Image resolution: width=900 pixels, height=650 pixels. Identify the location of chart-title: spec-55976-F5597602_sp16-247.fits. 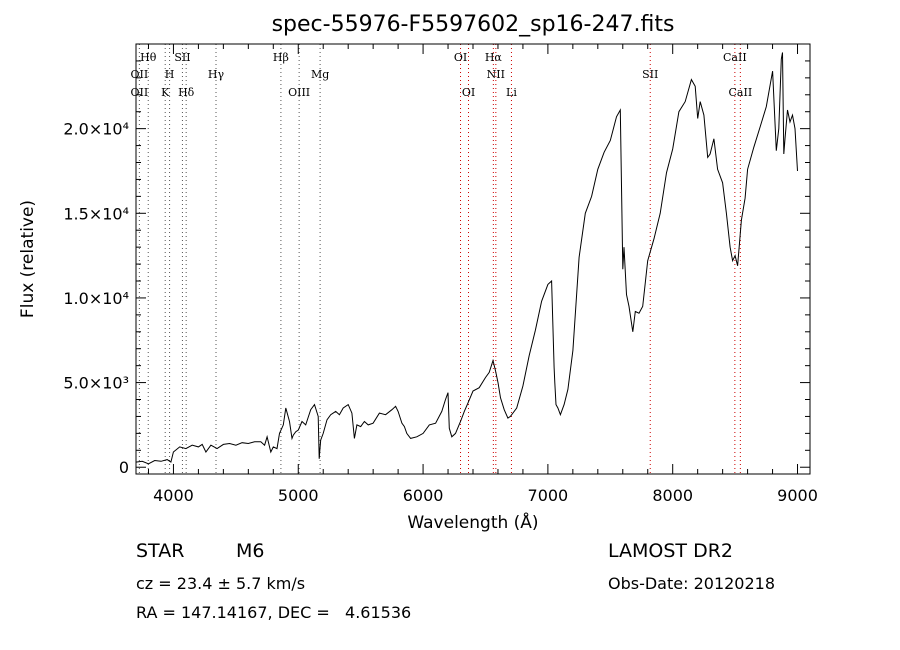
(473, 24).